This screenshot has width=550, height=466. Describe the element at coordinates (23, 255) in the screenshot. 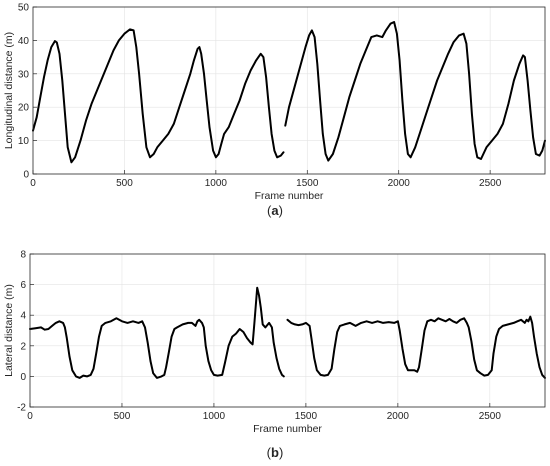

I see `y-tick-label: 8` at that location.